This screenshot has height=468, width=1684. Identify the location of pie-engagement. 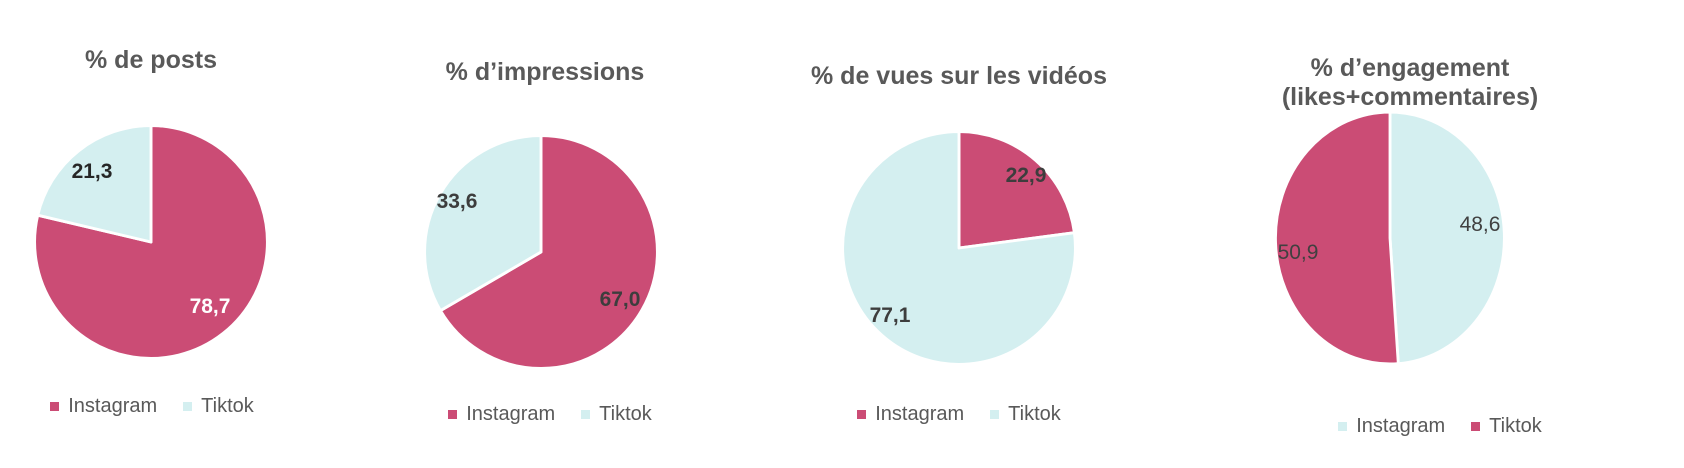
(1390, 238).